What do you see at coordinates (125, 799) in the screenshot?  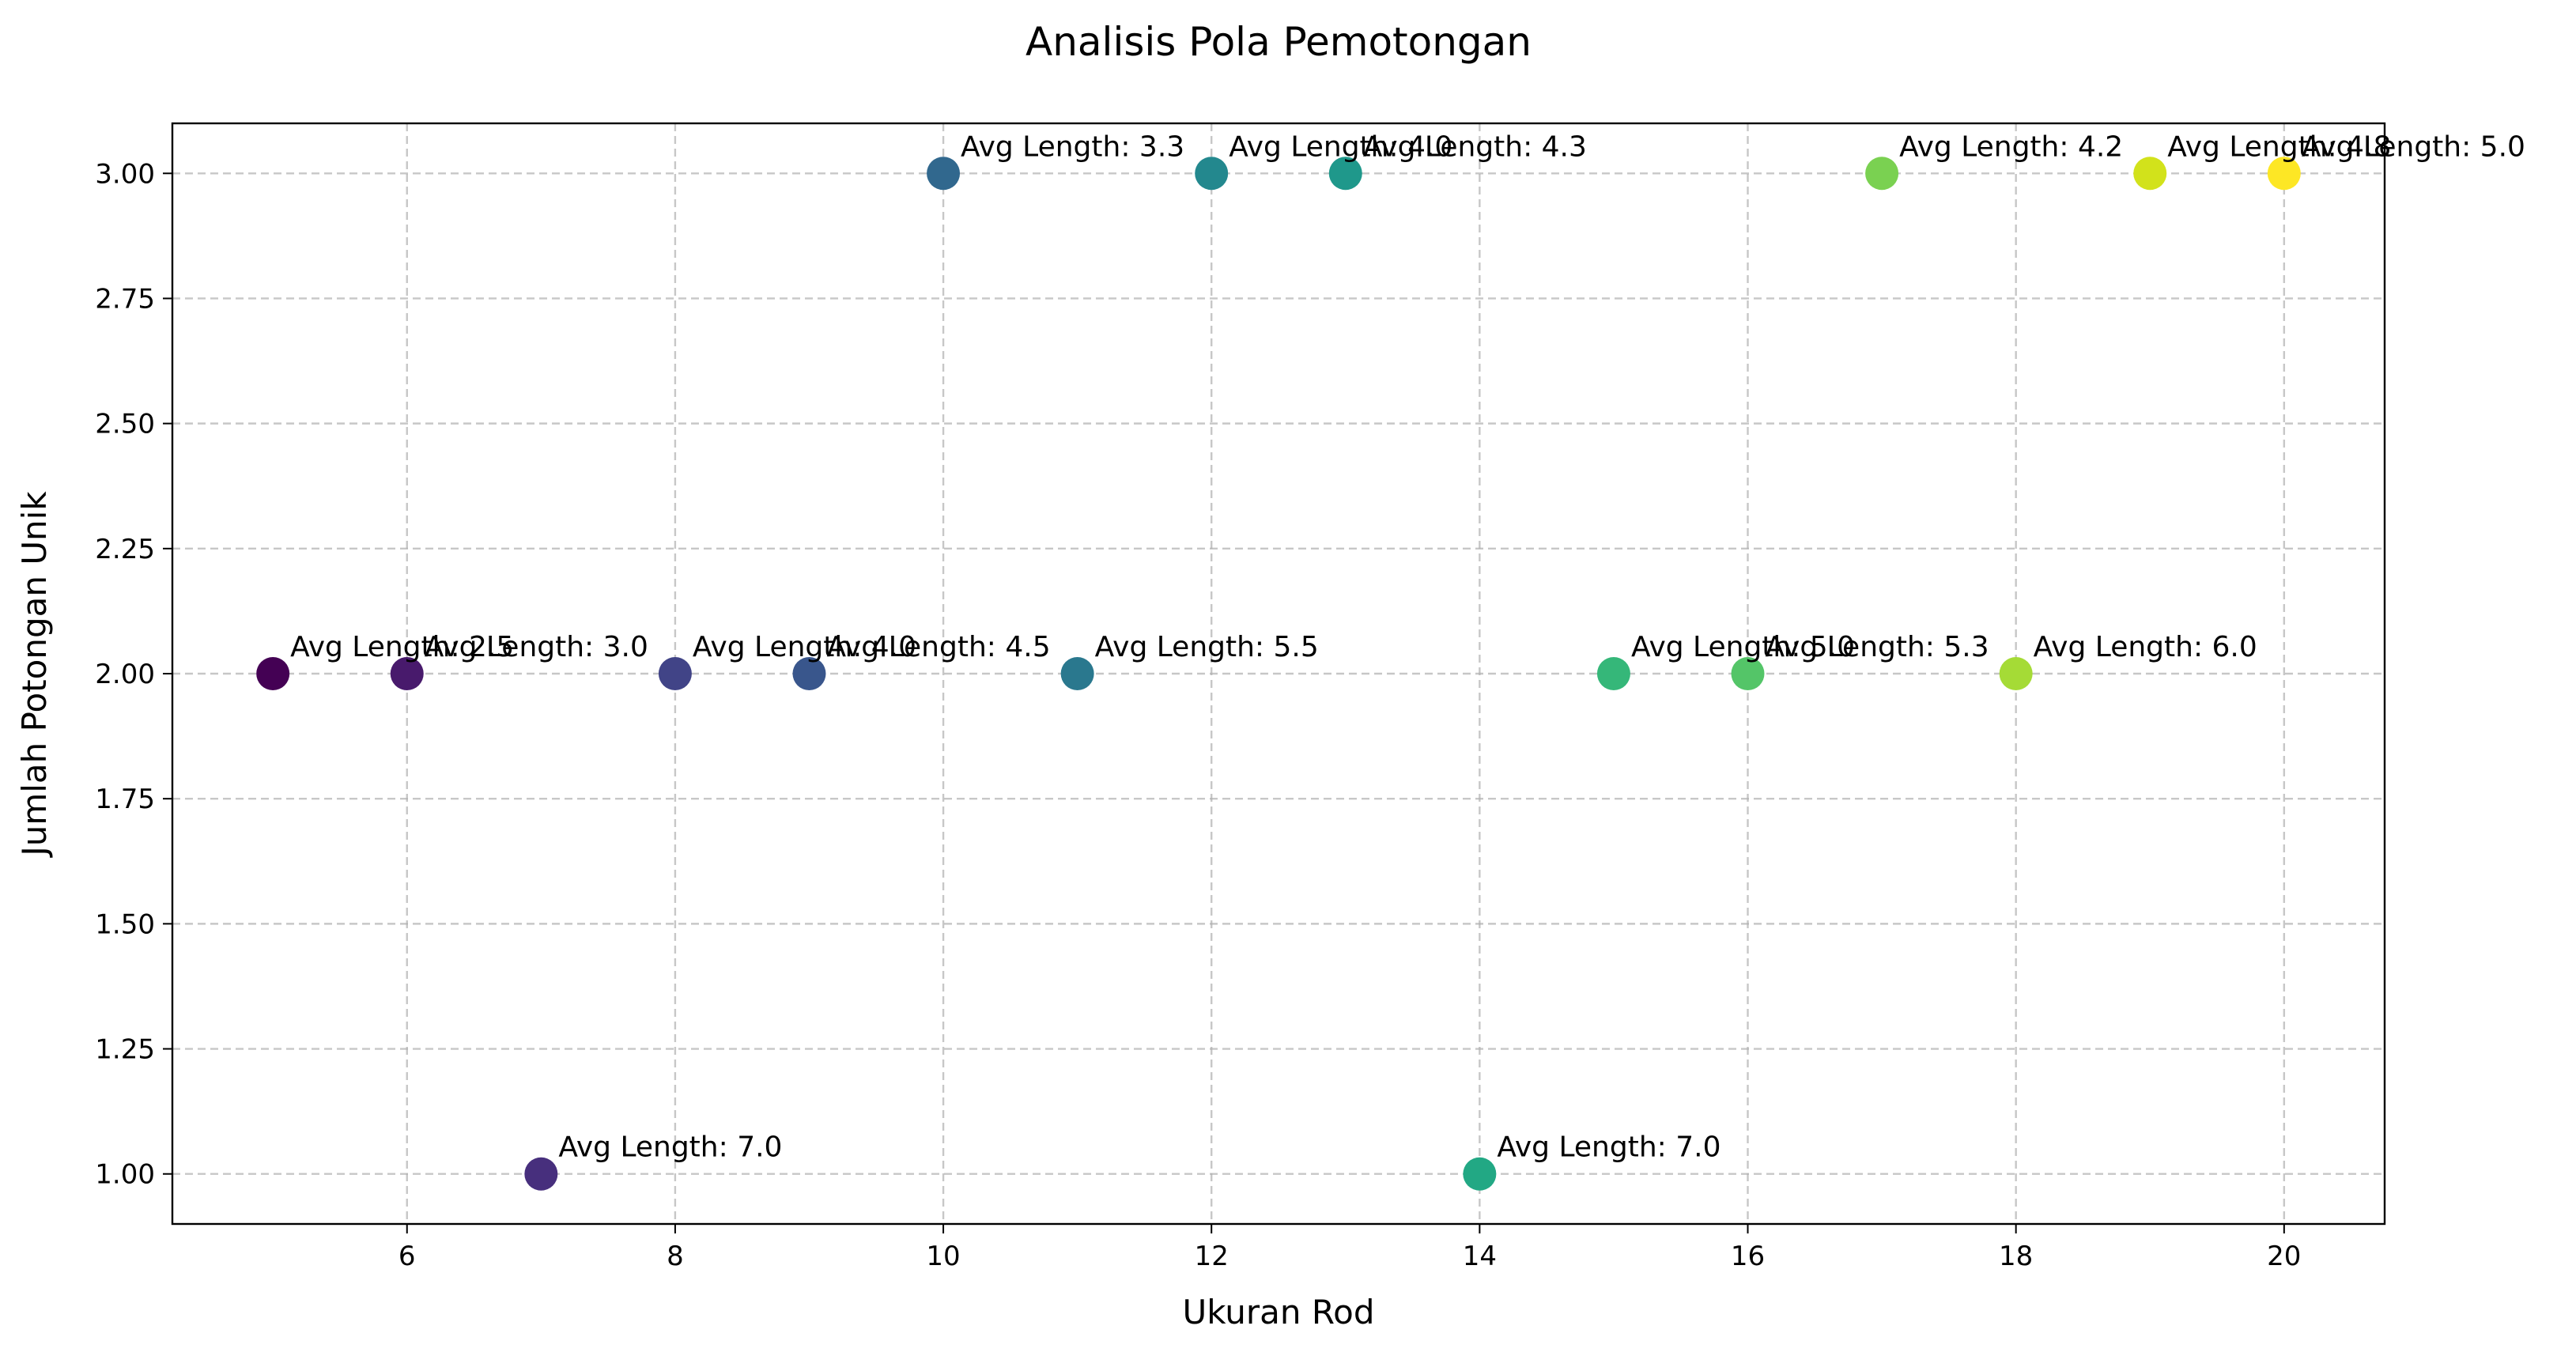 I see `y-tick-label: 1.75` at bounding box center [125, 799].